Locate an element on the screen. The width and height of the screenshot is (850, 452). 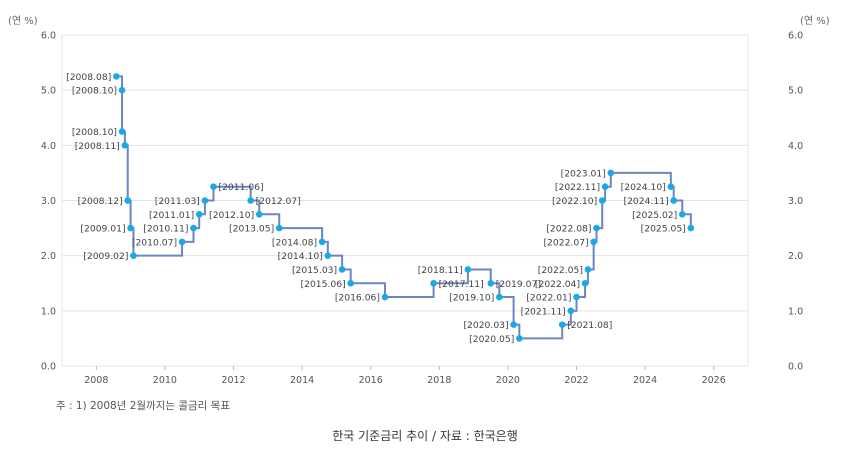
y-tick-label-left: 5.0 is located at coordinates (48, 91).